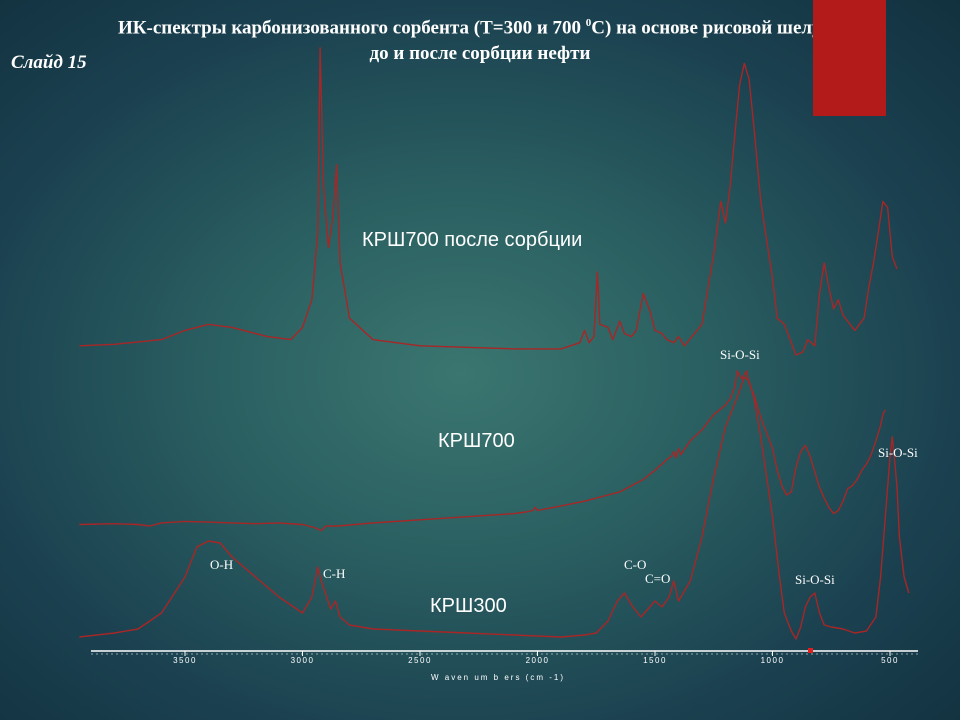 Image resolution: width=960 pixels, height=720 pixels. Describe the element at coordinates (468, 606) in the screenshot. I see `series-label-krsh300: КРШ300` at that location.